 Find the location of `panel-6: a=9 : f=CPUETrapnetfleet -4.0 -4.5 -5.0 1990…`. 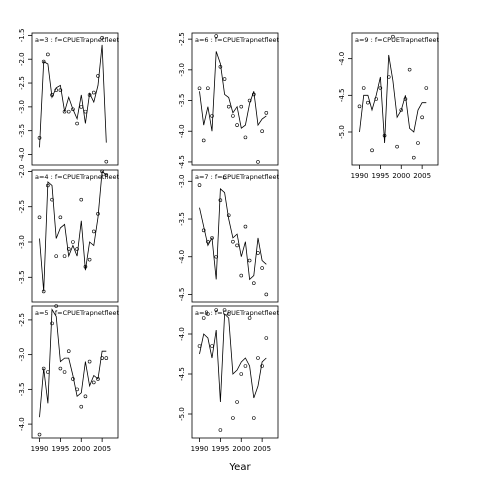

panel-6: a=9 : f=CPUETrapnetfleet -4.0 -4.5 -5.0 1990… is located at coordinates (389, 106).